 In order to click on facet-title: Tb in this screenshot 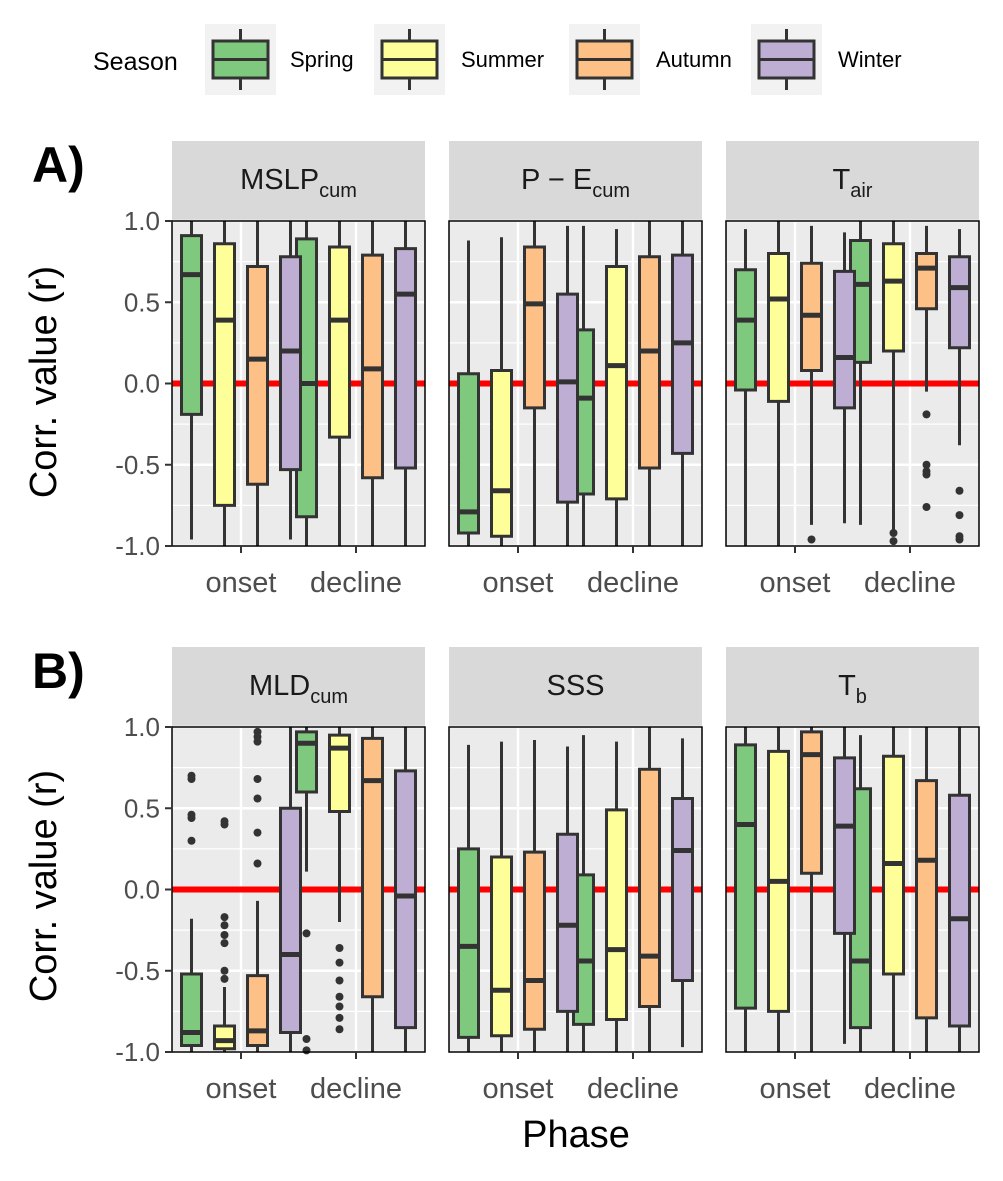, I will do `click(852, 689)`.